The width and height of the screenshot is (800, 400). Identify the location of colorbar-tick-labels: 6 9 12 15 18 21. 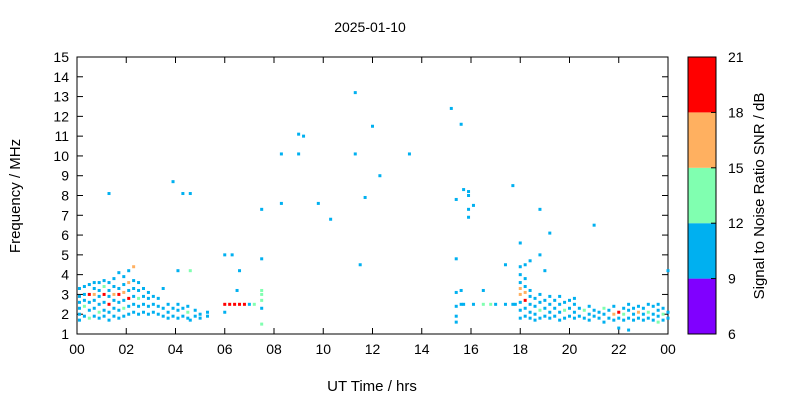
(736, 195).